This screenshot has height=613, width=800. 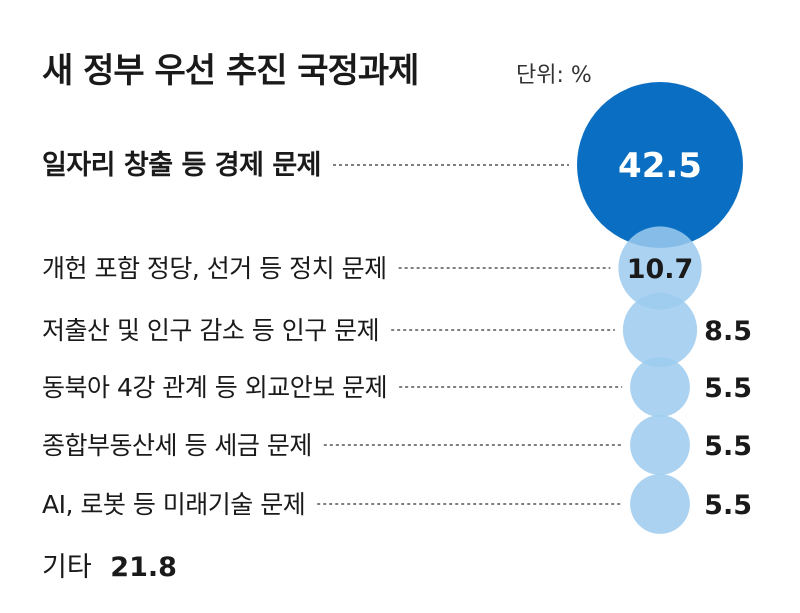 I want to click on value-label-6: 5.5, so click(x=728, y=505).